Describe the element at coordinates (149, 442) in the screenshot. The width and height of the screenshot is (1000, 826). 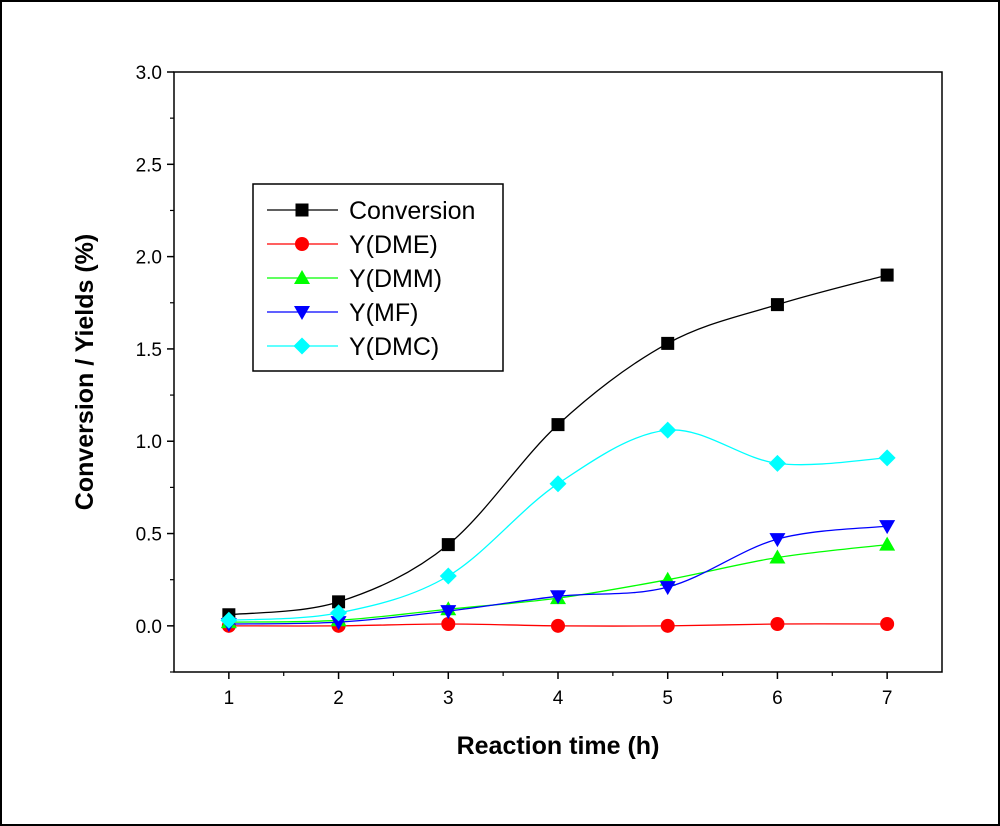
I see `y-tick-label: 1.0` at that location.